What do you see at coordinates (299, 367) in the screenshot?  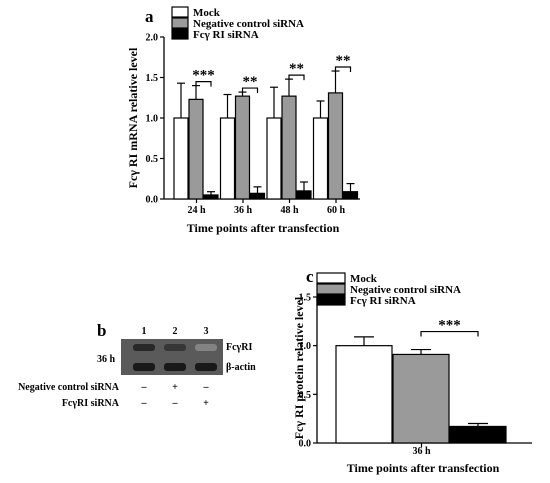 I see `panel-c-y-axis-label: Fcγ RI protein relative level` at bounding box center [299, 367].